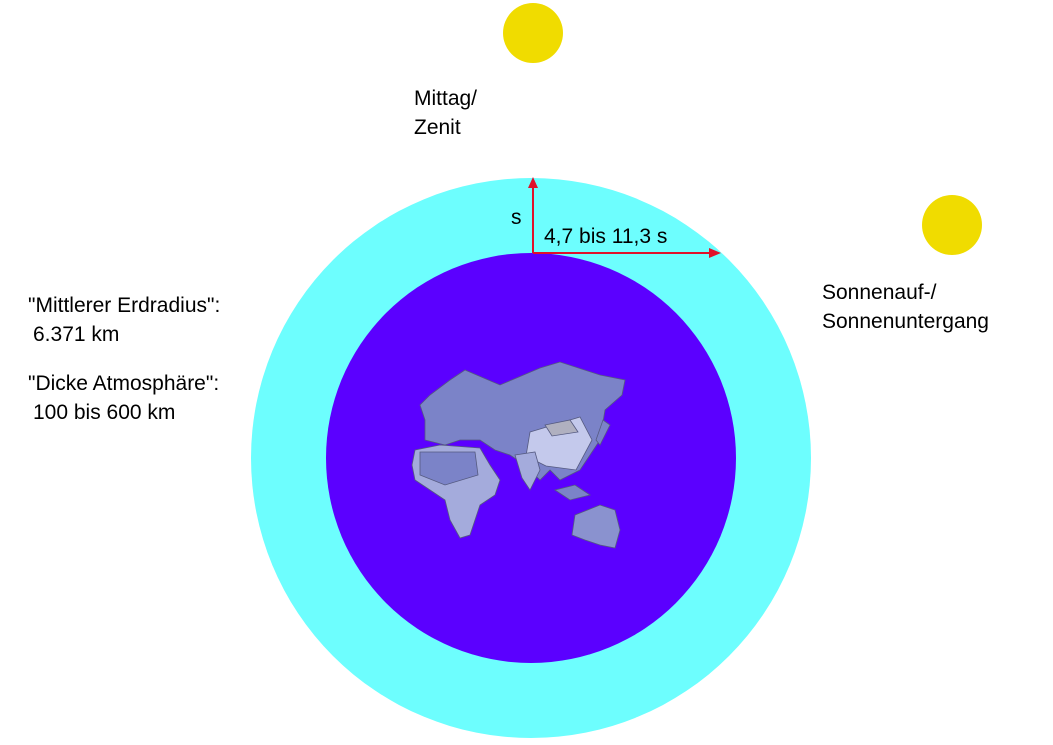 This screenshot has width=1053, height=745. What do you see at coordinates (603, 432) in the screenshot?
I see `japan` at bounding box center [603, 432].